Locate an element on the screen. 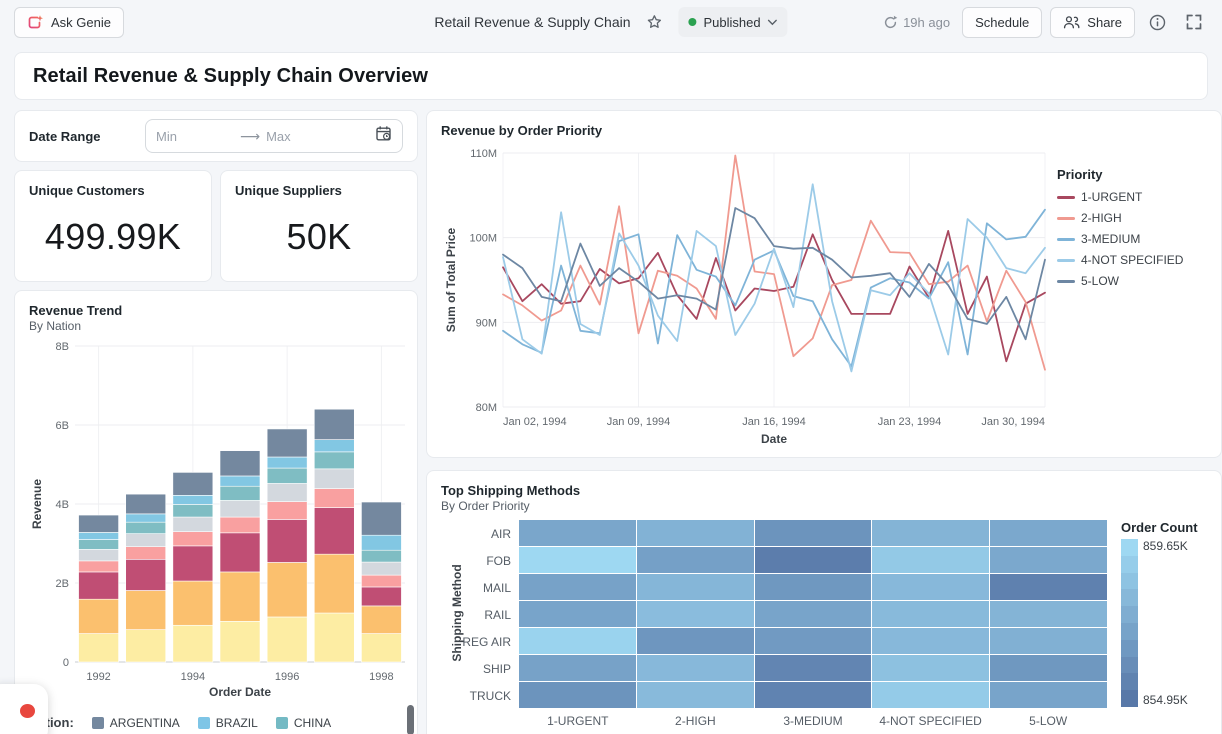  svg-text: 1996 is located at coordinates (287, 677).